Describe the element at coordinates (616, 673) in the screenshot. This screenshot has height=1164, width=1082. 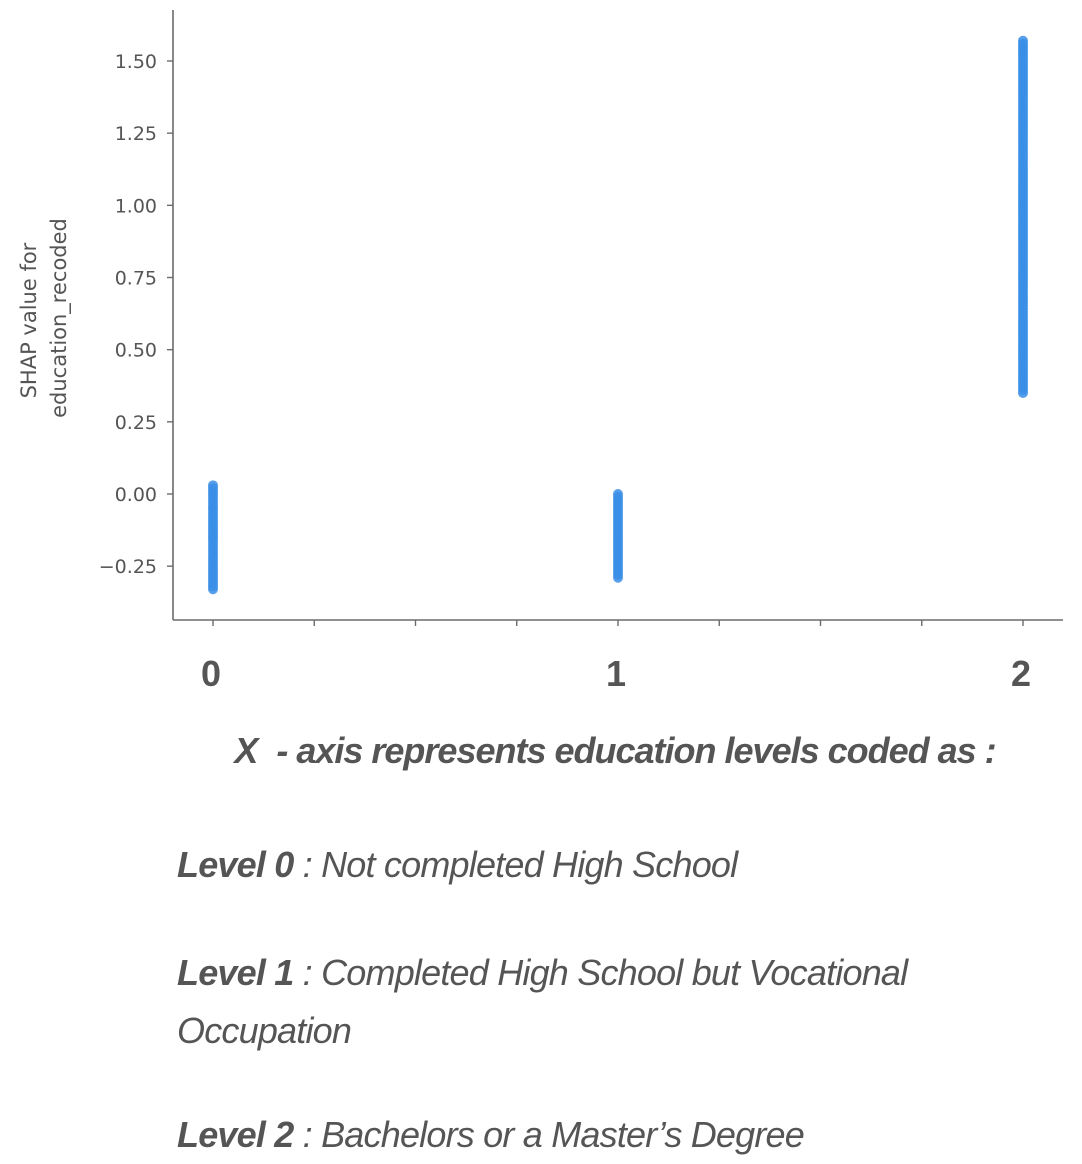
I see `x-tick-label: 1` at that location.